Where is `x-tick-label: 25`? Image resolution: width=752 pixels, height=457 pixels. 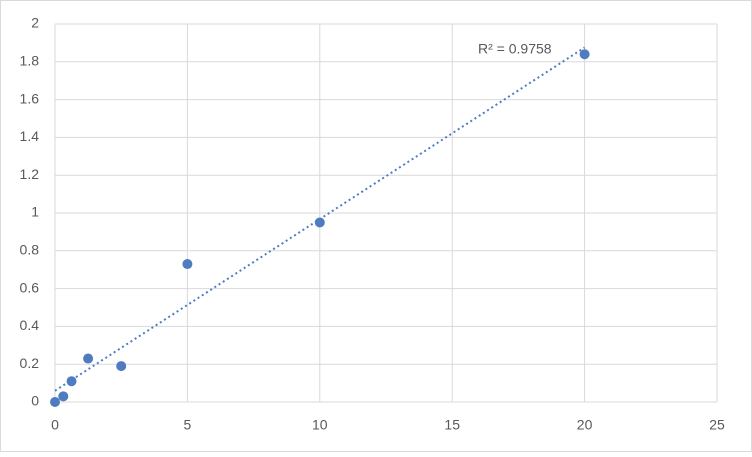
x-tick-label: 25 is located at coordinates (717, 425).